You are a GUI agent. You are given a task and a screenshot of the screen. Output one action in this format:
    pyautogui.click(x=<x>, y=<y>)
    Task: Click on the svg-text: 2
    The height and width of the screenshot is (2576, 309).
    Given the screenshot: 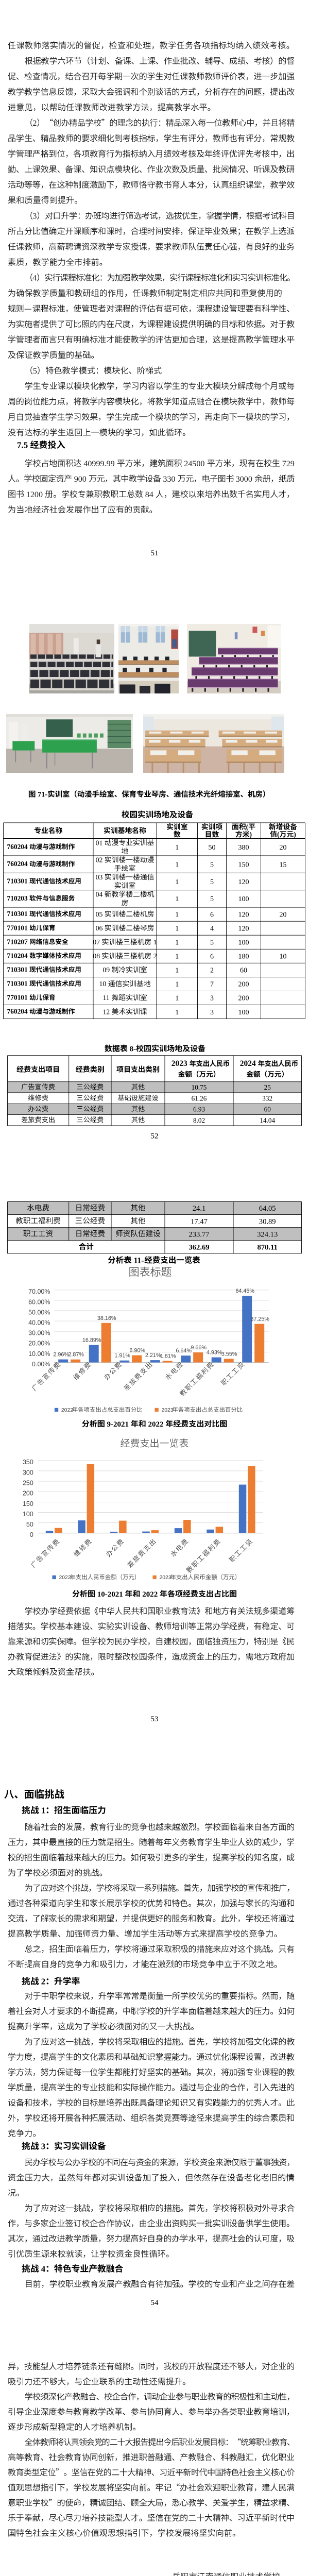 What is the action you would take?
    pyautogui.click(x=212, y=971)
    